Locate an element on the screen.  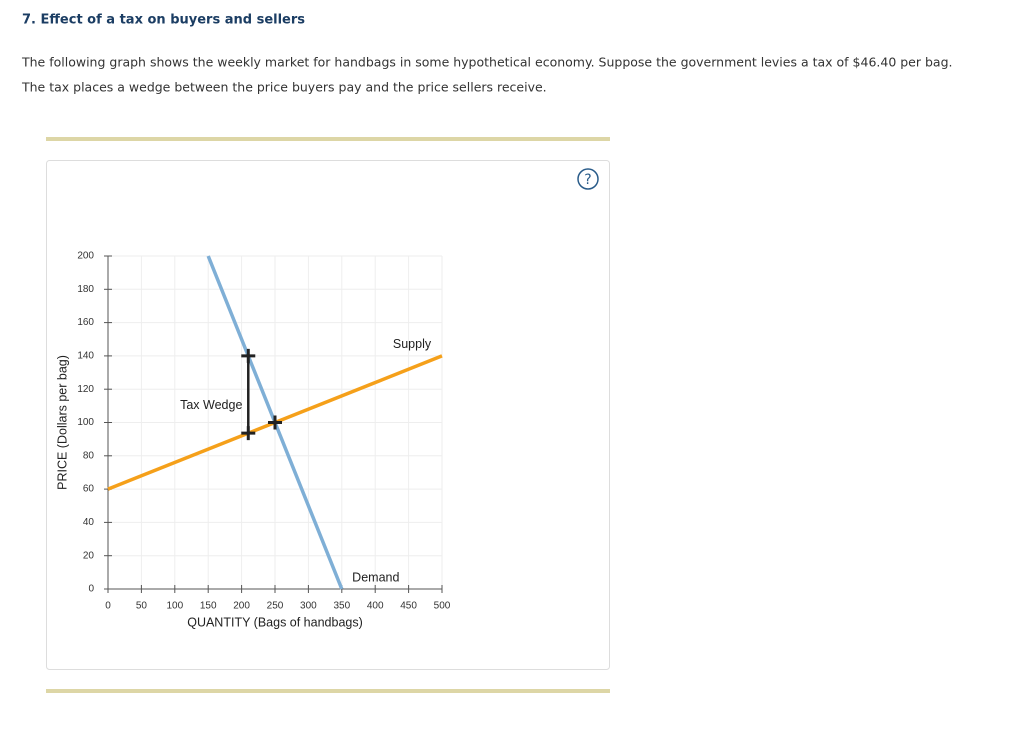
y-tick-label: 200 is located at coordinates (85, 256).